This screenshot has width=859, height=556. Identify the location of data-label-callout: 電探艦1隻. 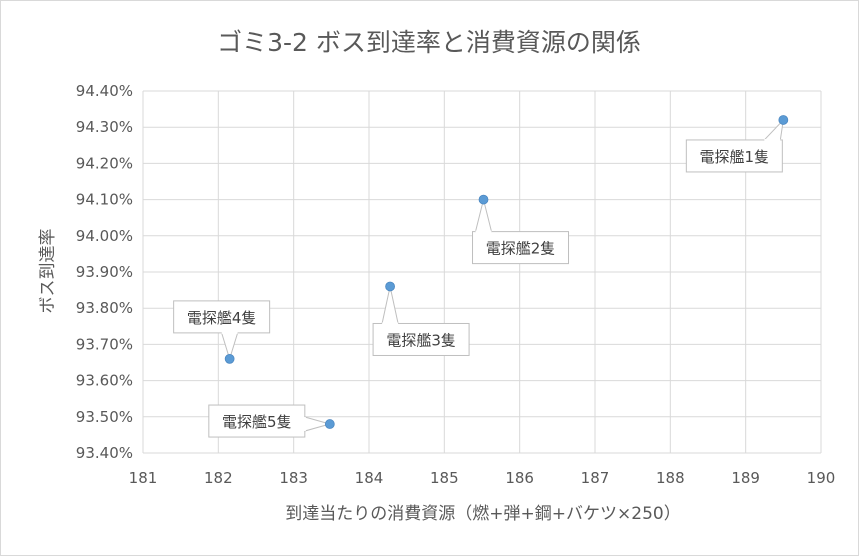
(735, 145).